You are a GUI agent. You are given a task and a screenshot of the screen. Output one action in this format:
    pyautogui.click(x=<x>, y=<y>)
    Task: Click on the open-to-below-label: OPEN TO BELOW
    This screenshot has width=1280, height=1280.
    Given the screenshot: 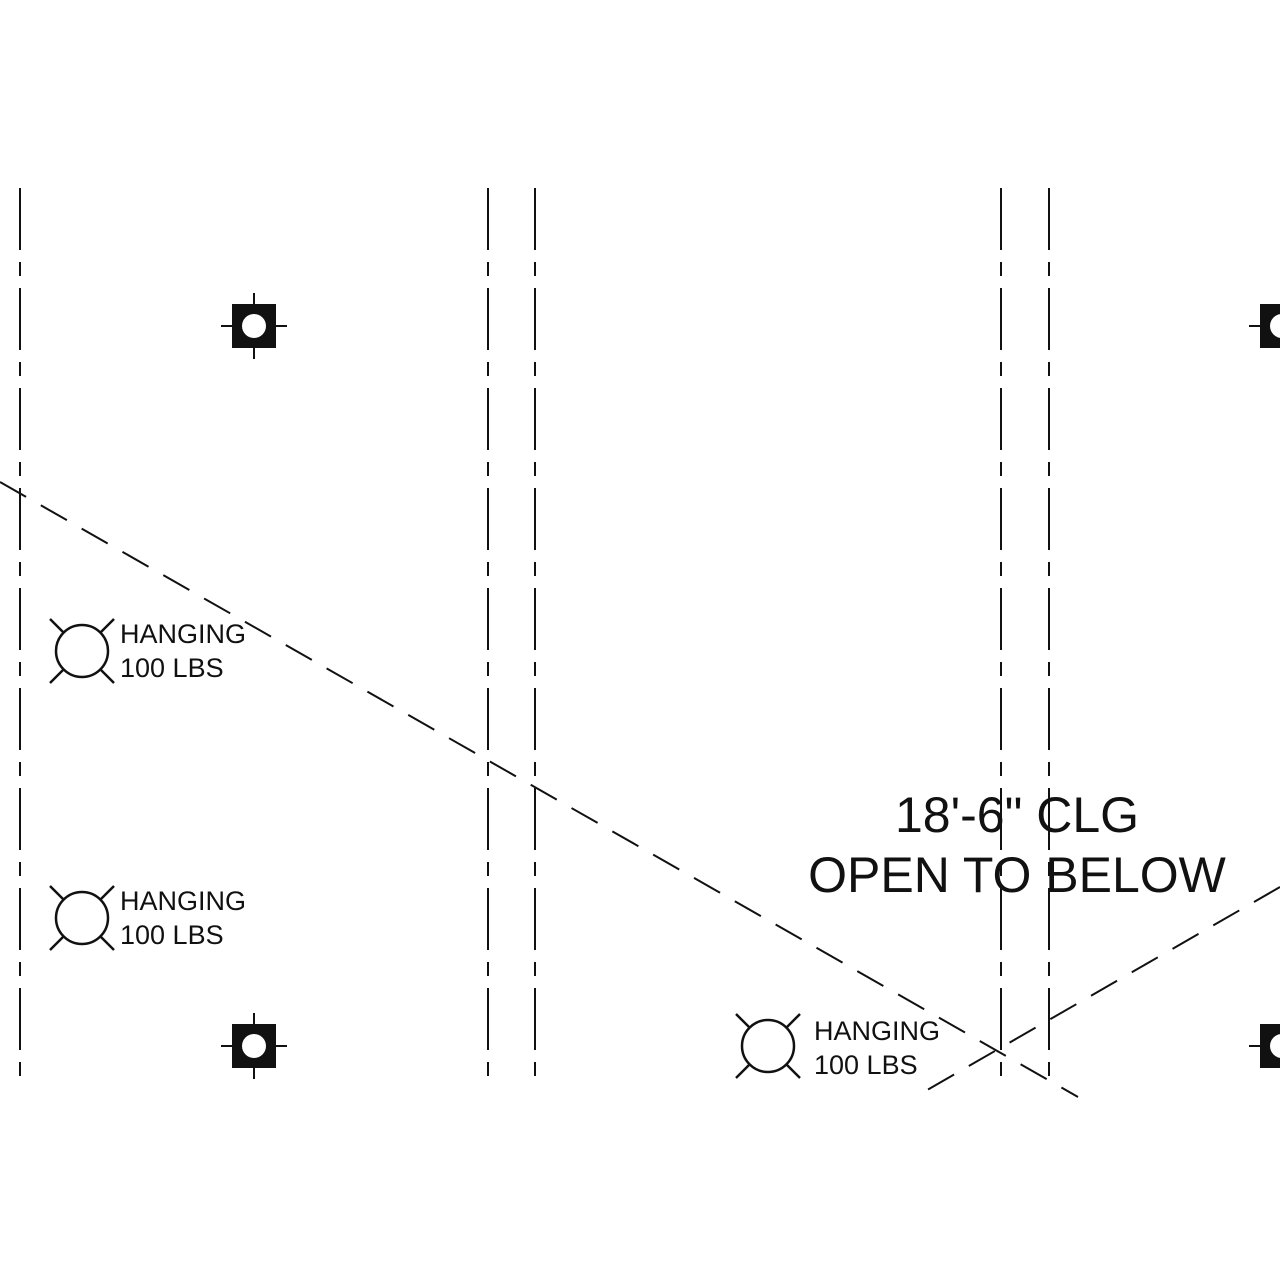 What is the action you would take?
    pyautogui.click(x=1017, y=875)
    